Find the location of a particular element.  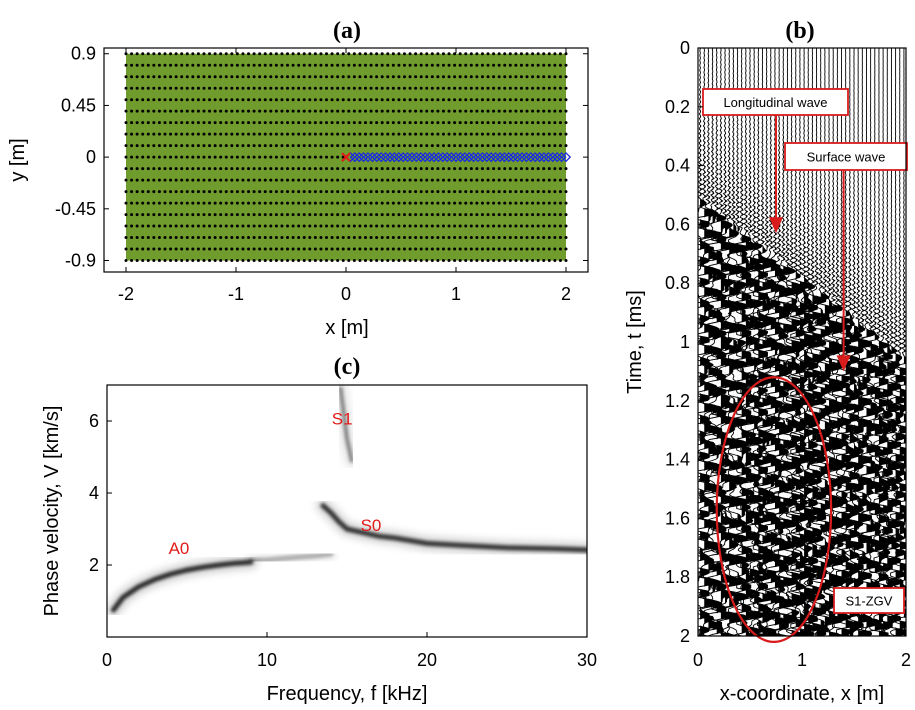

x-tick-label: 2 is located at coordinates (566, 294).